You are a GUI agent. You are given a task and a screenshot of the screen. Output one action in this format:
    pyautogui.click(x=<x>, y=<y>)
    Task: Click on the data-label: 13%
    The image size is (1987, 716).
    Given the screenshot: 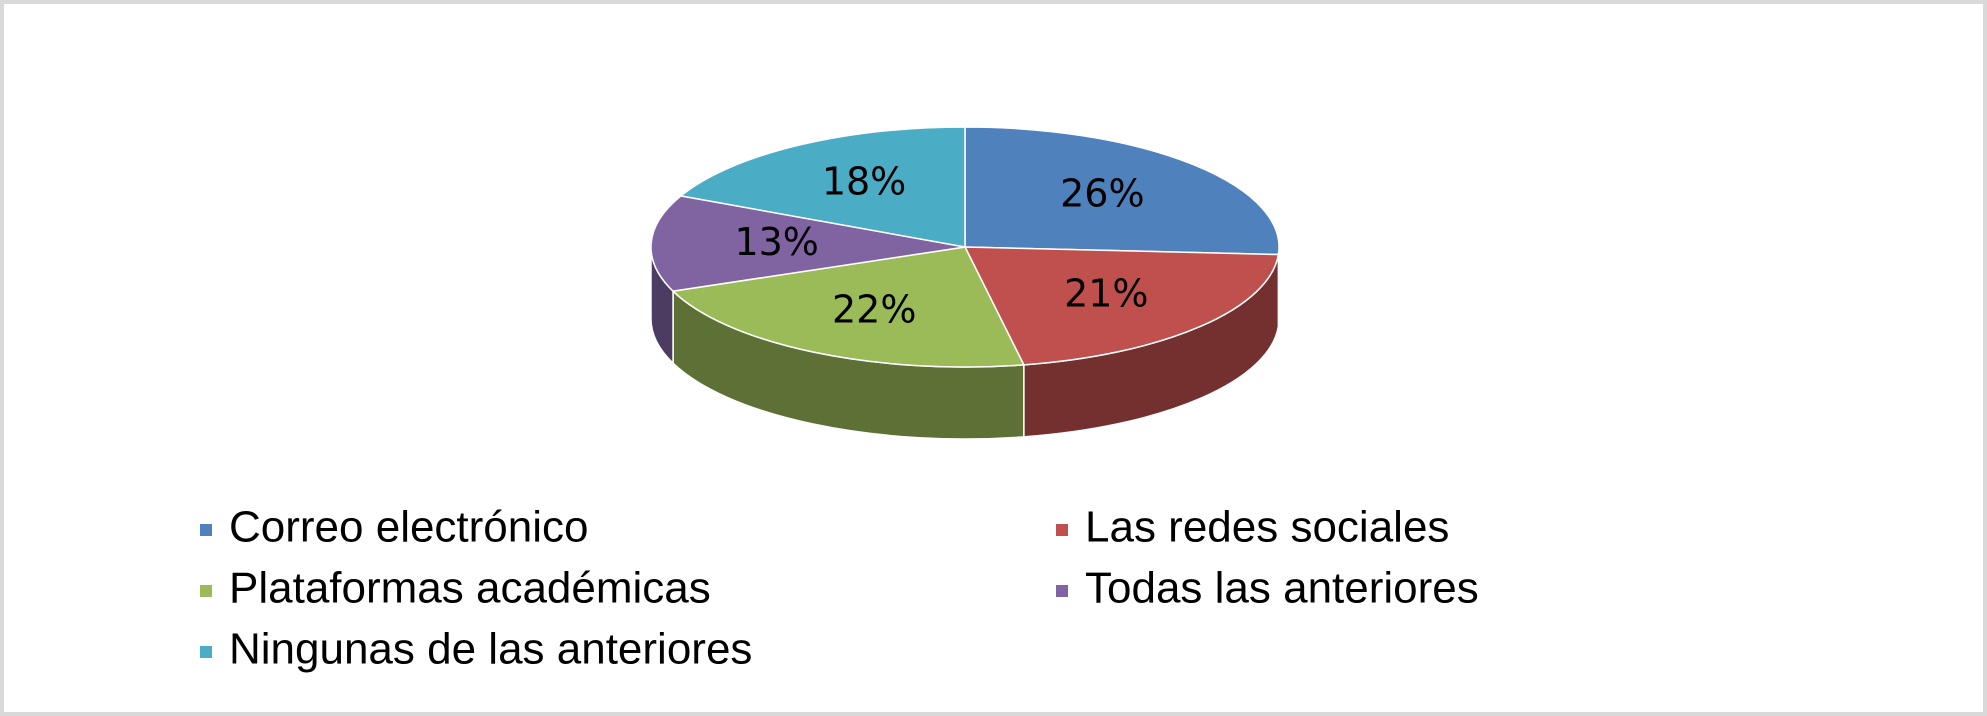 What is the action you would take?
    pyautogui.click(x=776, y=242)
    